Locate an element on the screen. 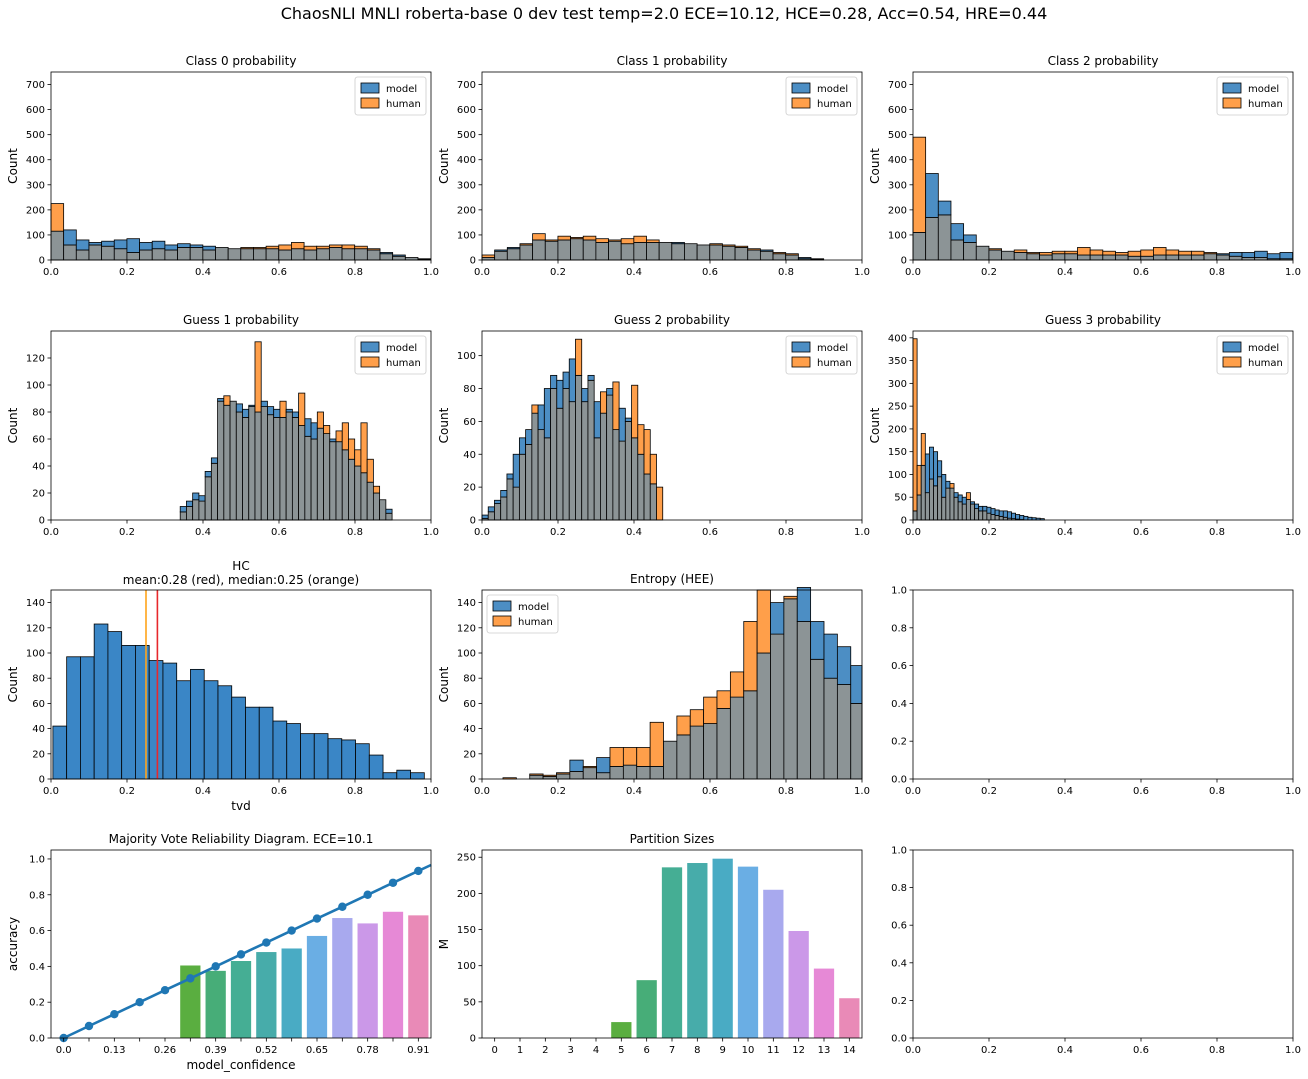 The image size is (1308, 1079). plot-area-class2 is located at coordinates (1103, 198).